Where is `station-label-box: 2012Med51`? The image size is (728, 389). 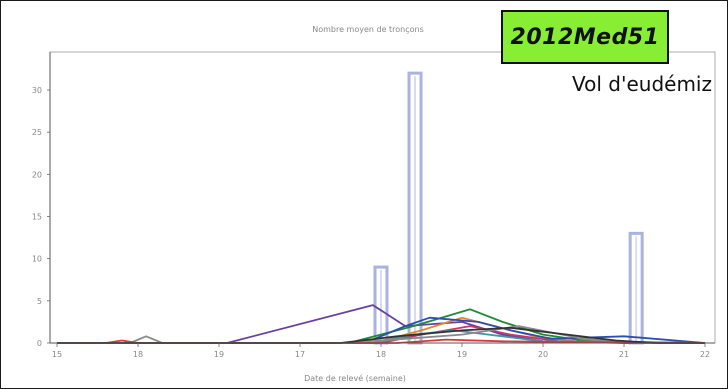
station-label-box: 2012Med51 is located at coordinates (585, 37).